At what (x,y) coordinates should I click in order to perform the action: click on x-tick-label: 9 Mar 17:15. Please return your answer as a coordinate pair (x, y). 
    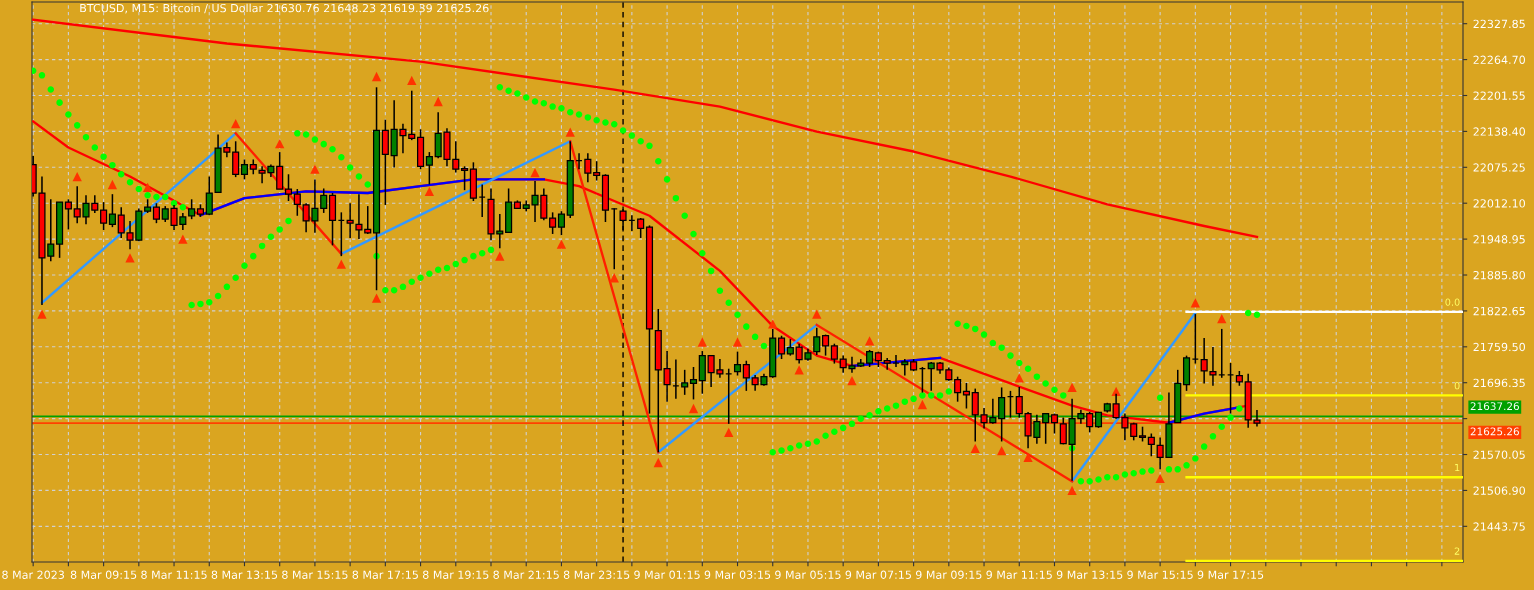
    Looking at the image, I should click on (1230, 574).